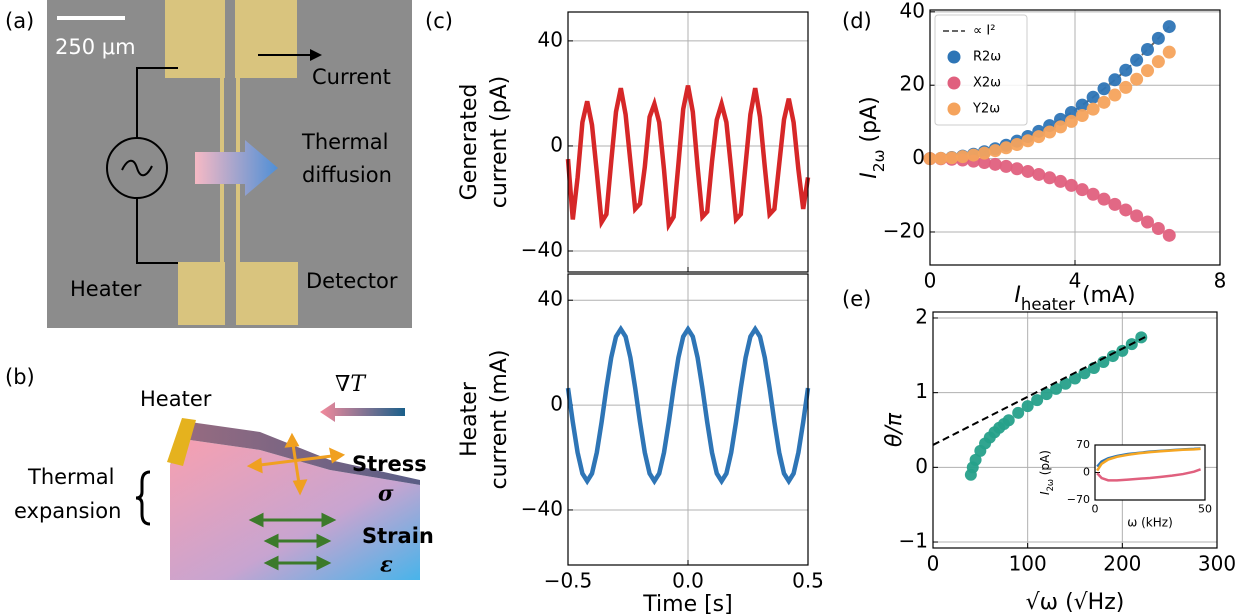 The image size is (1245, 614). Describe the element at coordinates (634, 142) in the screenshot. I see `chart: −40 0 40 Generated current (pA)` at that location.